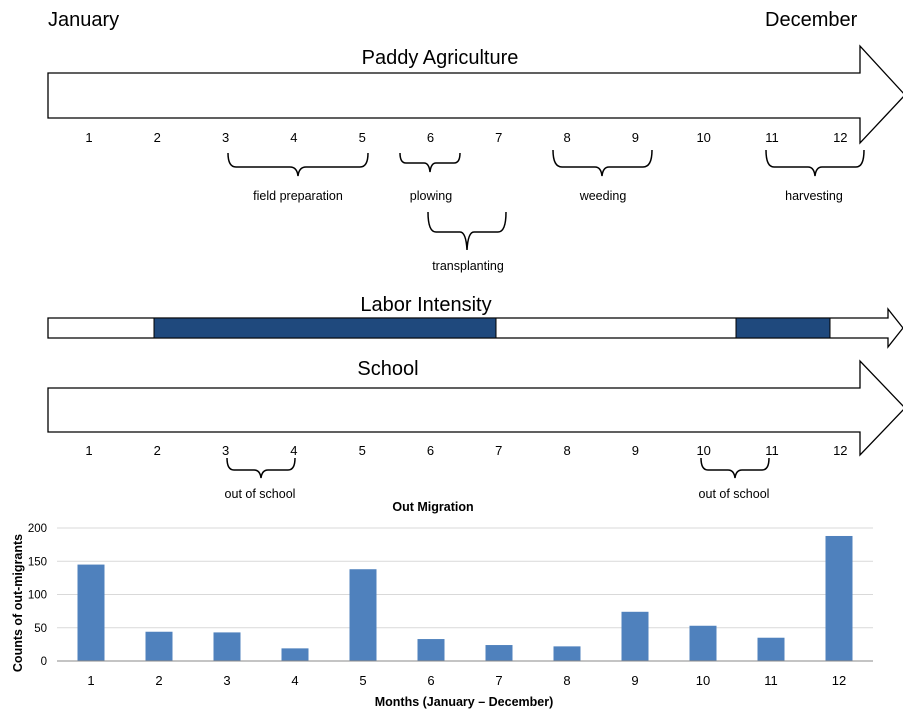  I want to click on paddy-month-7: 7, so click(498, 137).